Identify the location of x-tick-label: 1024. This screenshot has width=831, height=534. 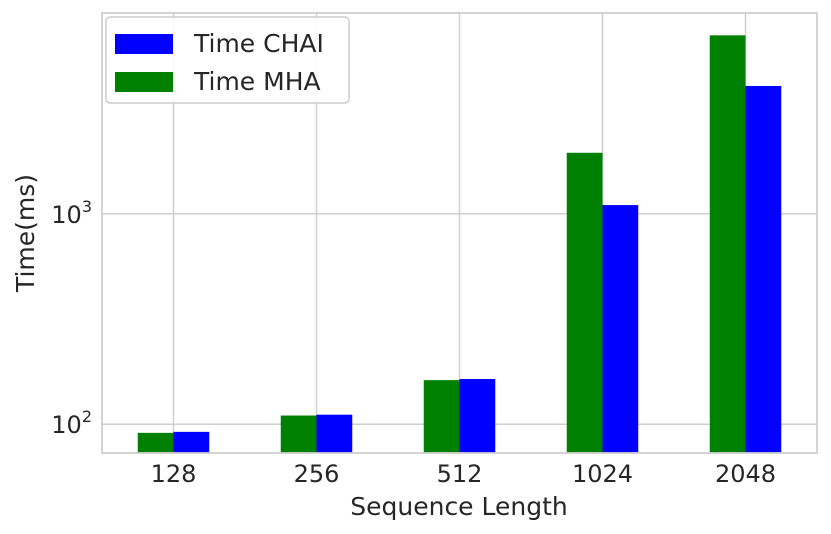
(602, 474).